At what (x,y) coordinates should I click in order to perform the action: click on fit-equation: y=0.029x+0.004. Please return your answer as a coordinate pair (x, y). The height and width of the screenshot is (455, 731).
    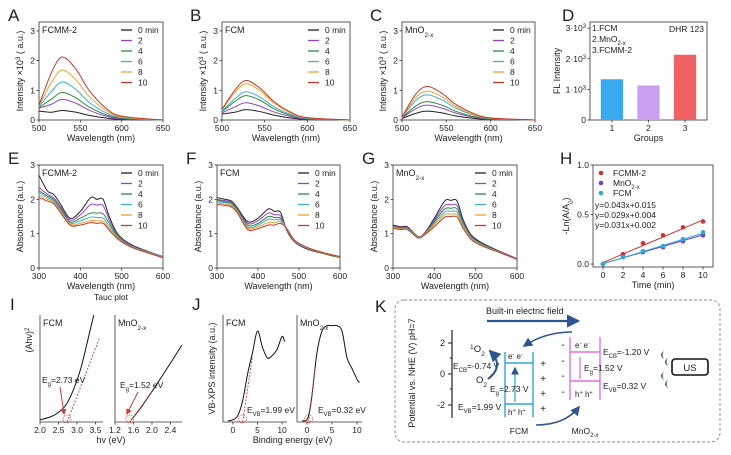
    Looking at the image, I should click on (625, 215).